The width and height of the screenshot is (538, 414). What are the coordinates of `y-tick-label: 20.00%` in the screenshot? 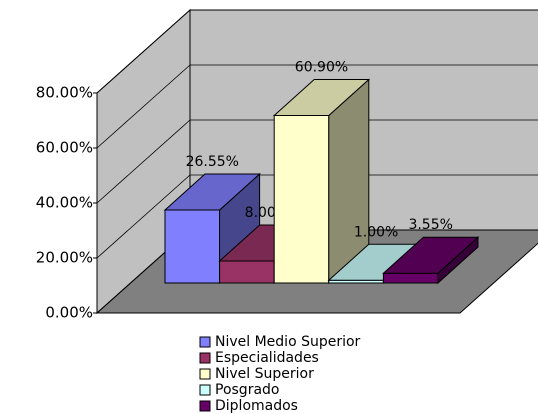 It's located at (64, 258).